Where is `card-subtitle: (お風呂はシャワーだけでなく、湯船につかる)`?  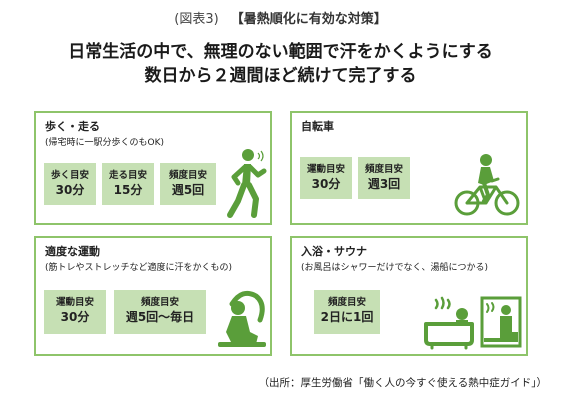
card-subtitle: (お風呂はシャワーだけでなく、湯船につかる) is located at coordinates (395, 268).